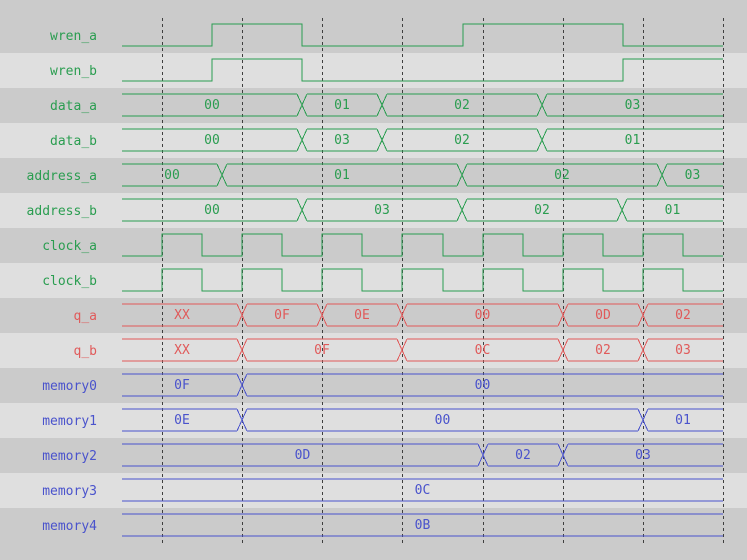  What do you see at coordinates (182, 420) in the screenshot?
I see `bus-value-memory1-0: 0E` at bounding box center [182, 420].